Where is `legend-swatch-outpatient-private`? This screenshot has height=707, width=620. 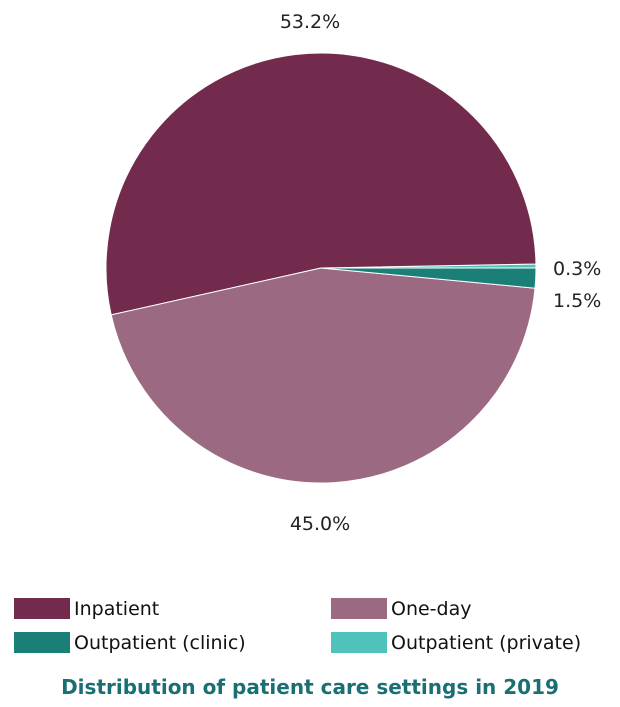
legend-swatch-outpatient-private is located at coordinates (359, 642).